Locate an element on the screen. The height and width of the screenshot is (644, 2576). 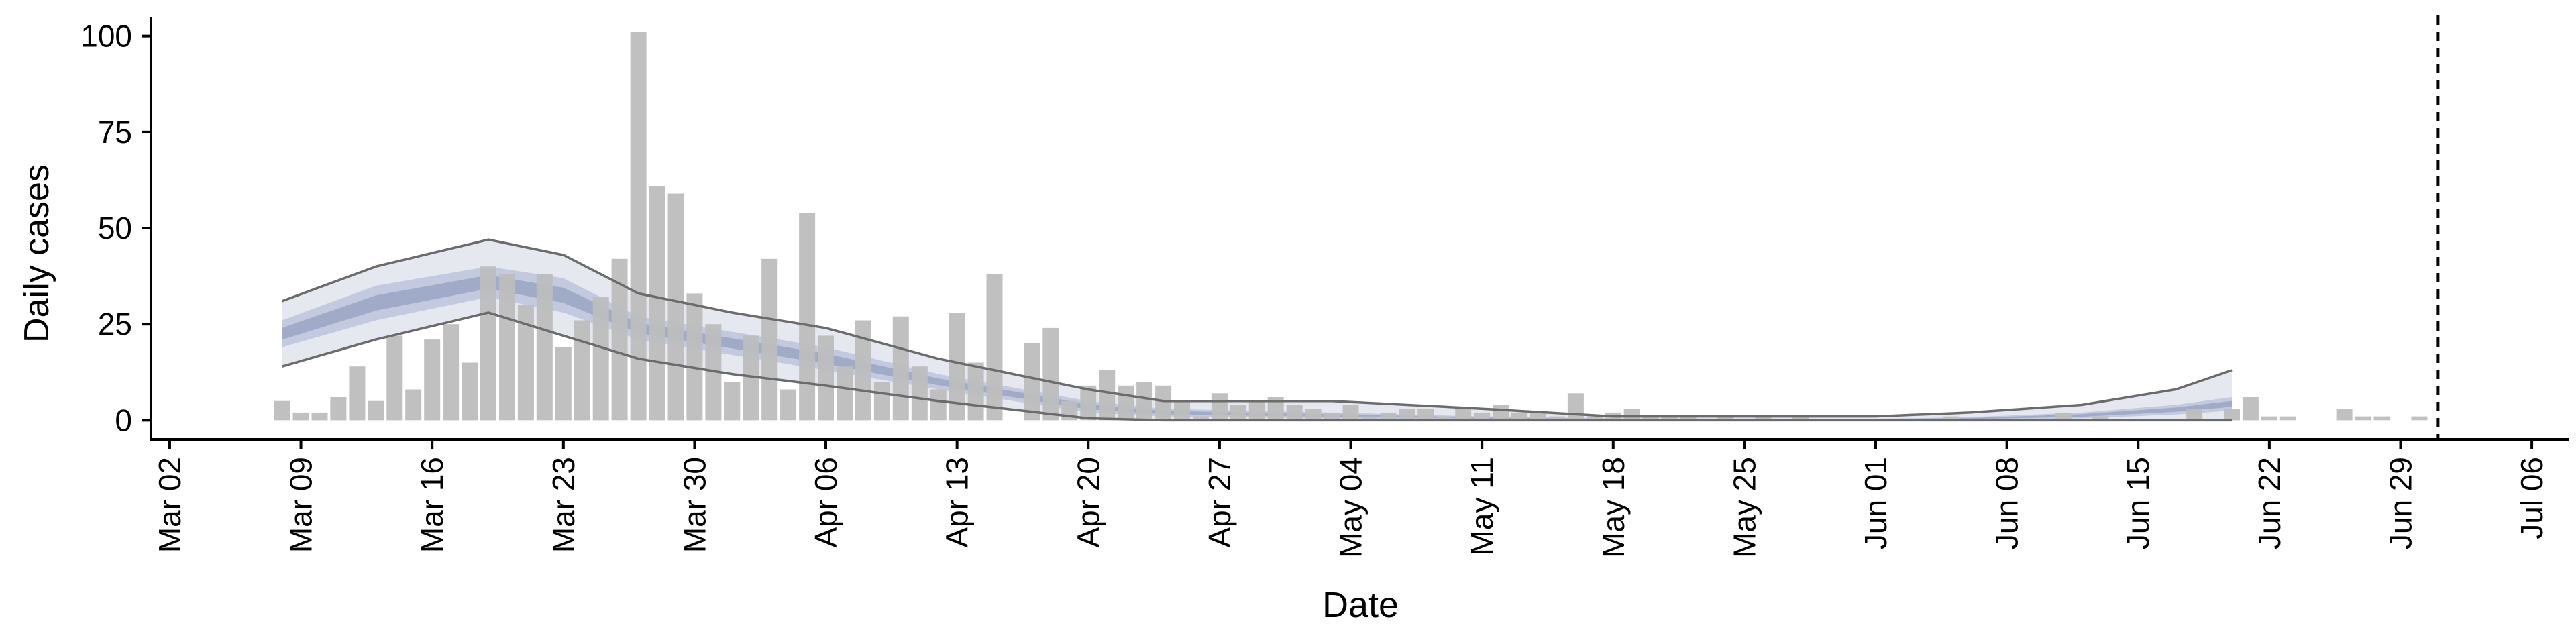
y-tick-label: 50 is located at coordinates (115, 228).